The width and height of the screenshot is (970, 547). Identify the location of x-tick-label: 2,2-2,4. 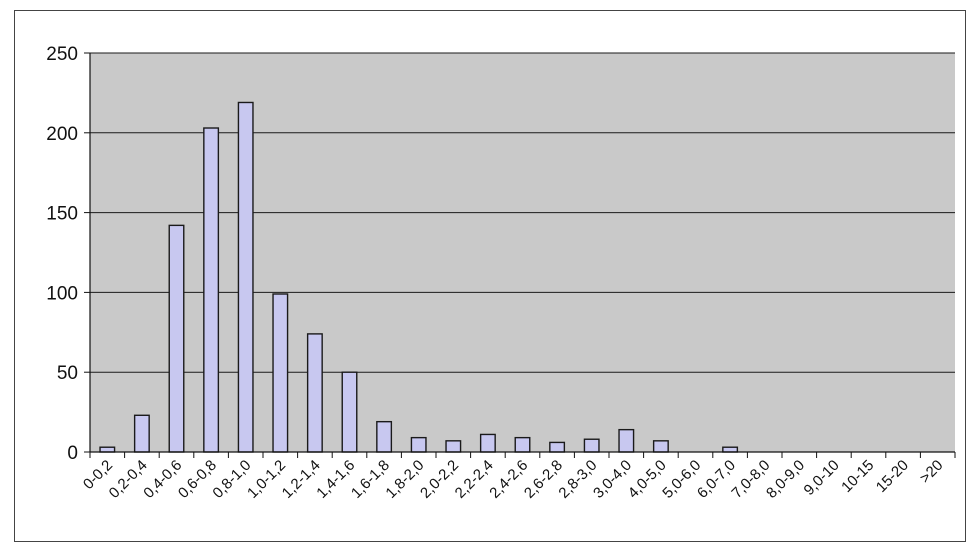
(474, 479).